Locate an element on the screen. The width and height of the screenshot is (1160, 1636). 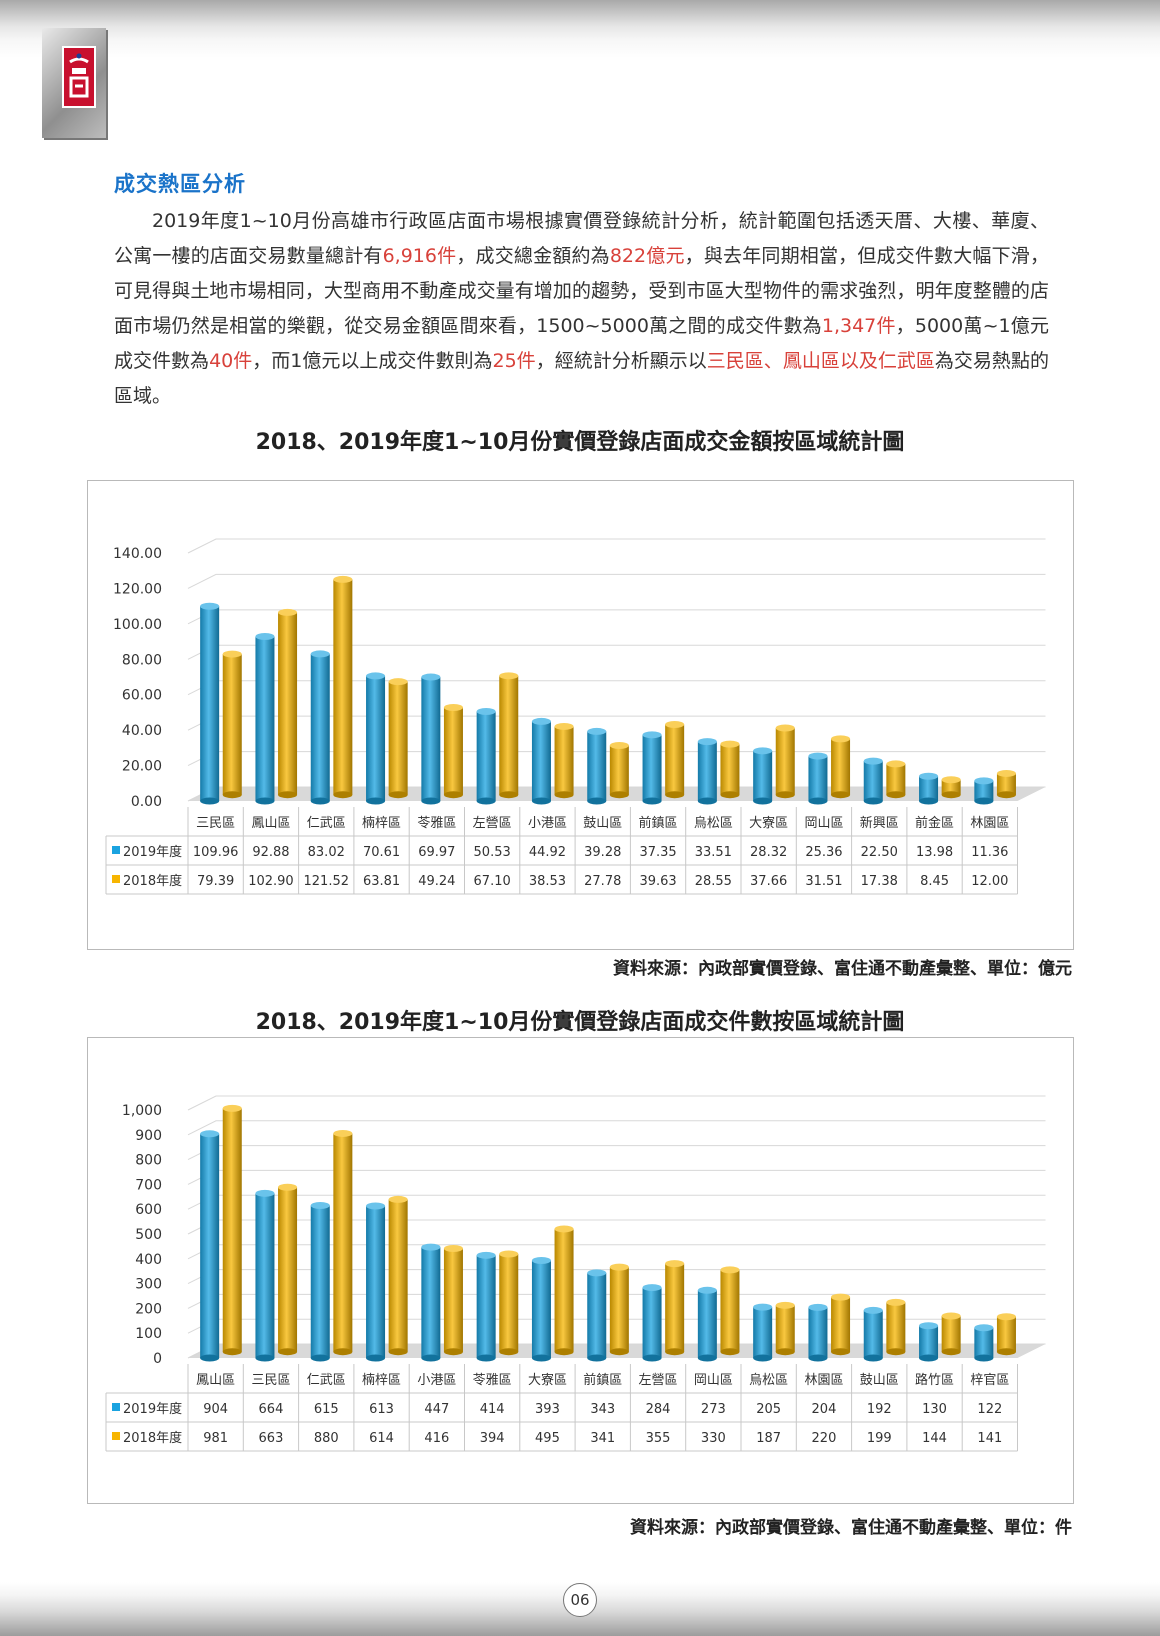
data-value-label: 220 is located at coordinates (824, 1438).